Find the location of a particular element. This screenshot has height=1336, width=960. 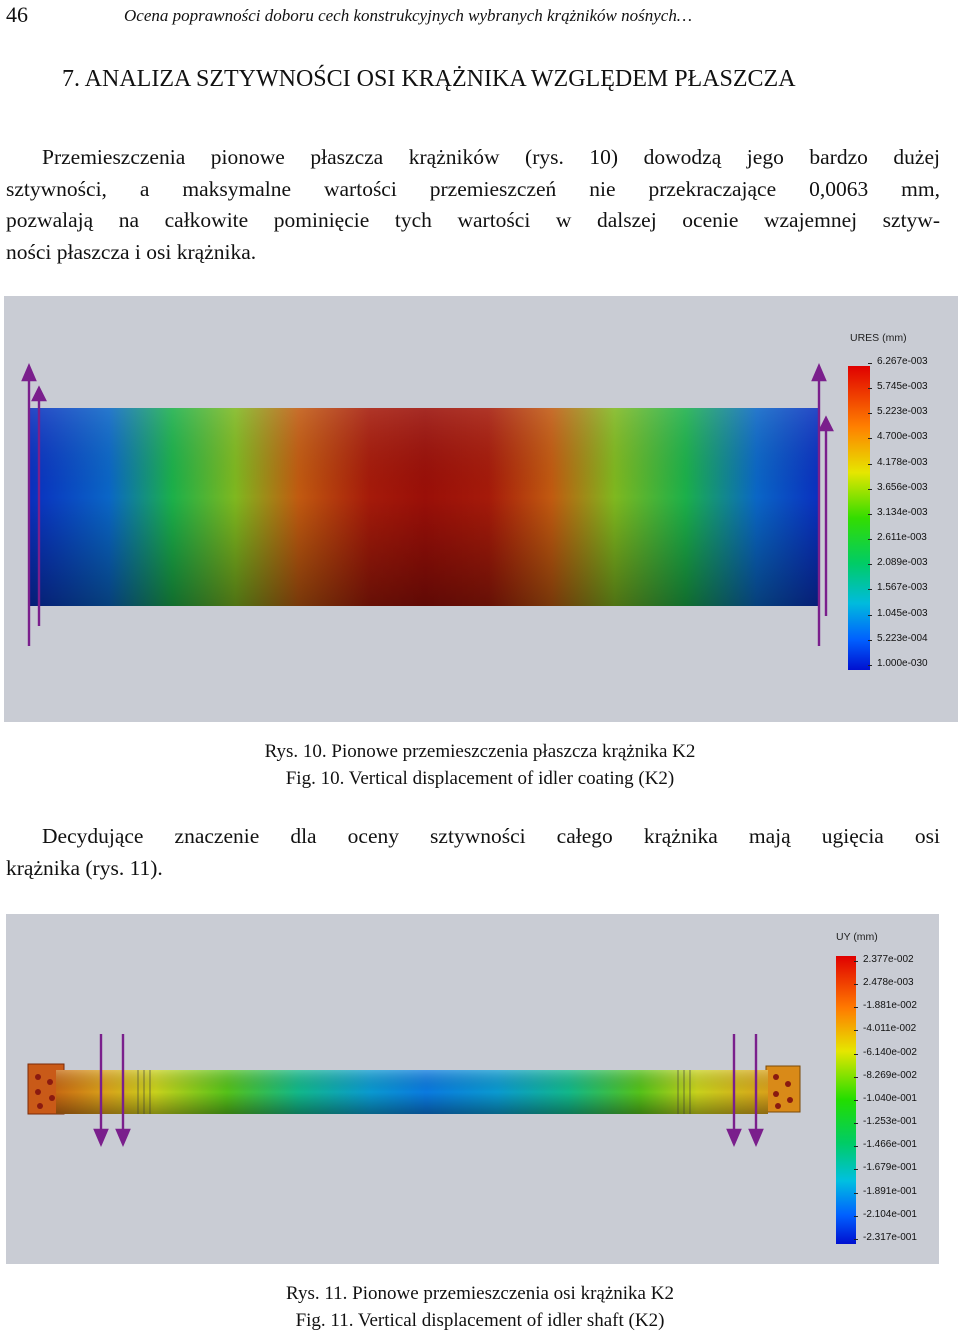

legend-tick: 5.223e-004 is located at coordinates (898, 638).